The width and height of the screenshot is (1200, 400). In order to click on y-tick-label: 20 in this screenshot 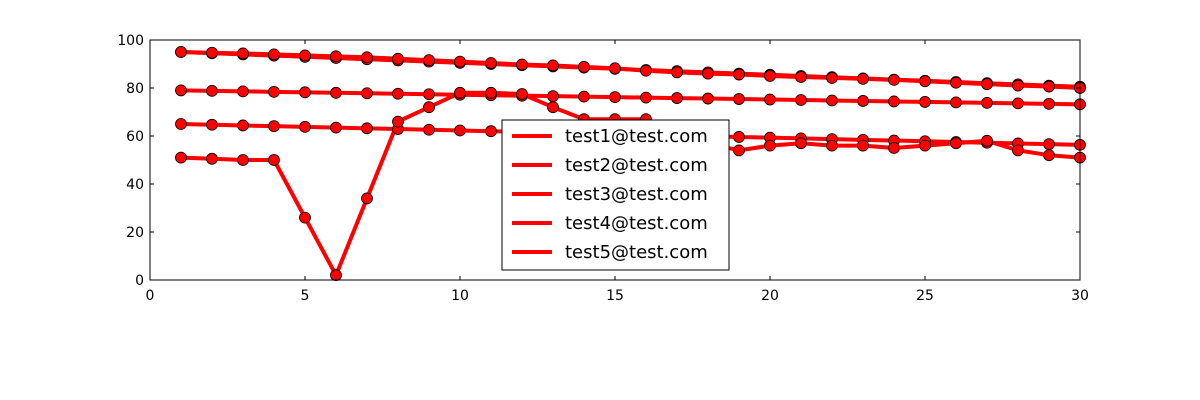, I will do `click(135, 233)`.